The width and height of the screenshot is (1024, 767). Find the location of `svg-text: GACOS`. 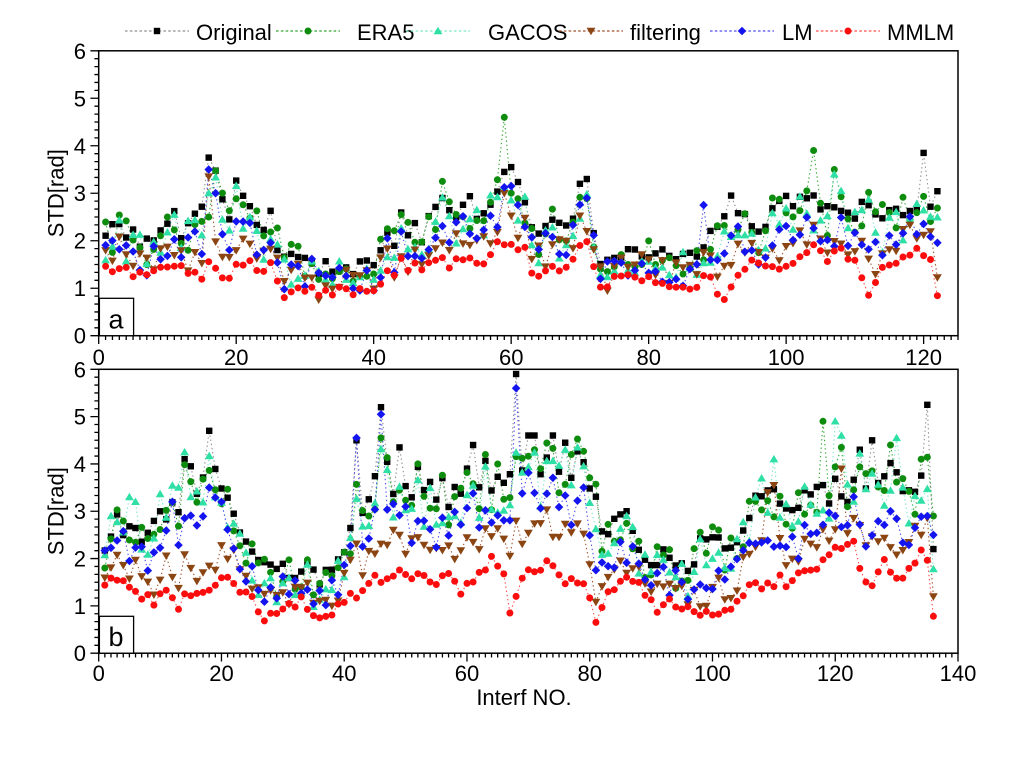

svg-text: GACOS is located at coordinates (527, 32).